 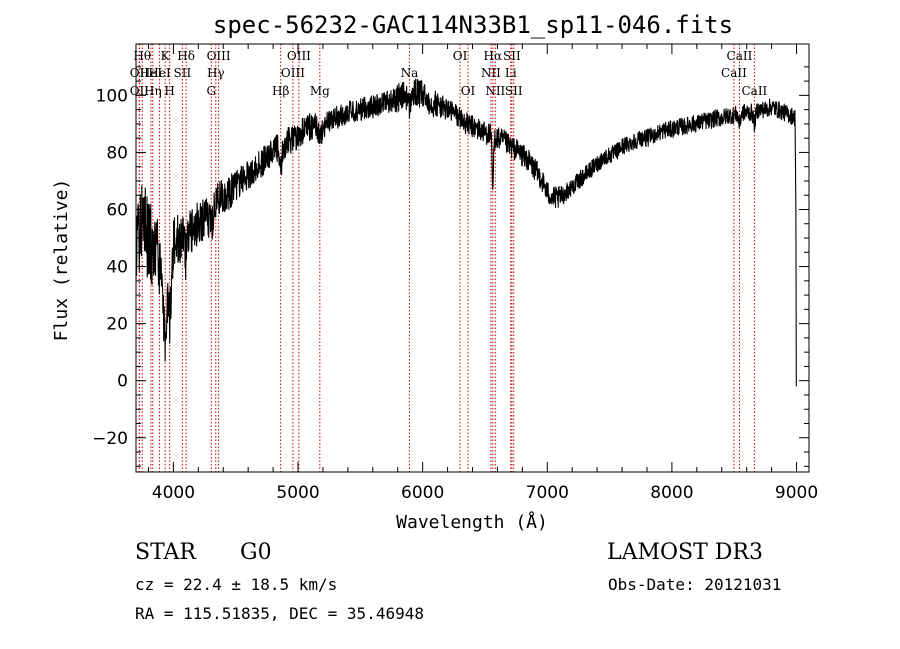 I want to click on line-label-15: OIII, so click(x=299, y=56).